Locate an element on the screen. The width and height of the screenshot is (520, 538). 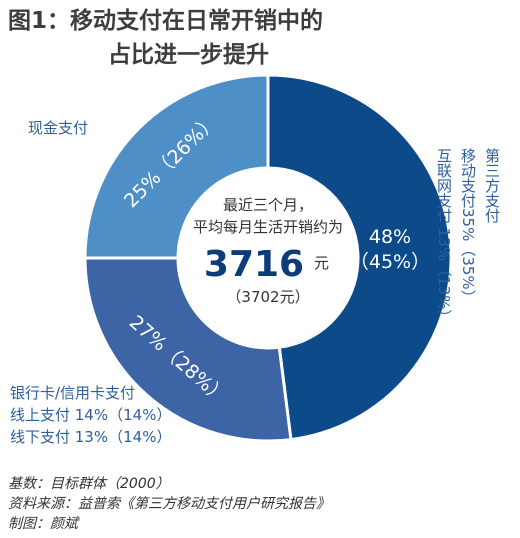
slice-cash is located at coordinates (176, 166).